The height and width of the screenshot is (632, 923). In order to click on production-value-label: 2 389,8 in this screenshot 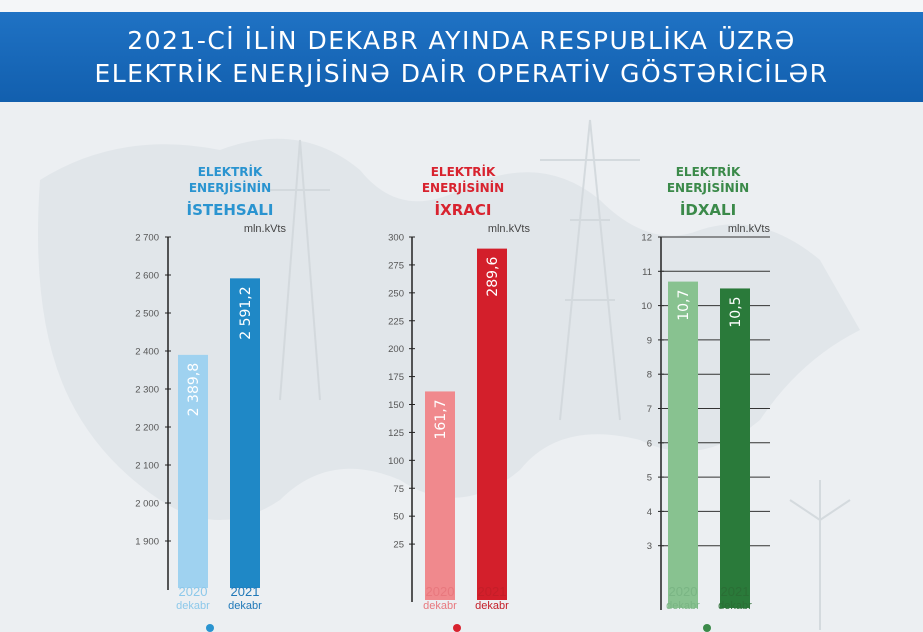, I will do `click(194, 389)`.